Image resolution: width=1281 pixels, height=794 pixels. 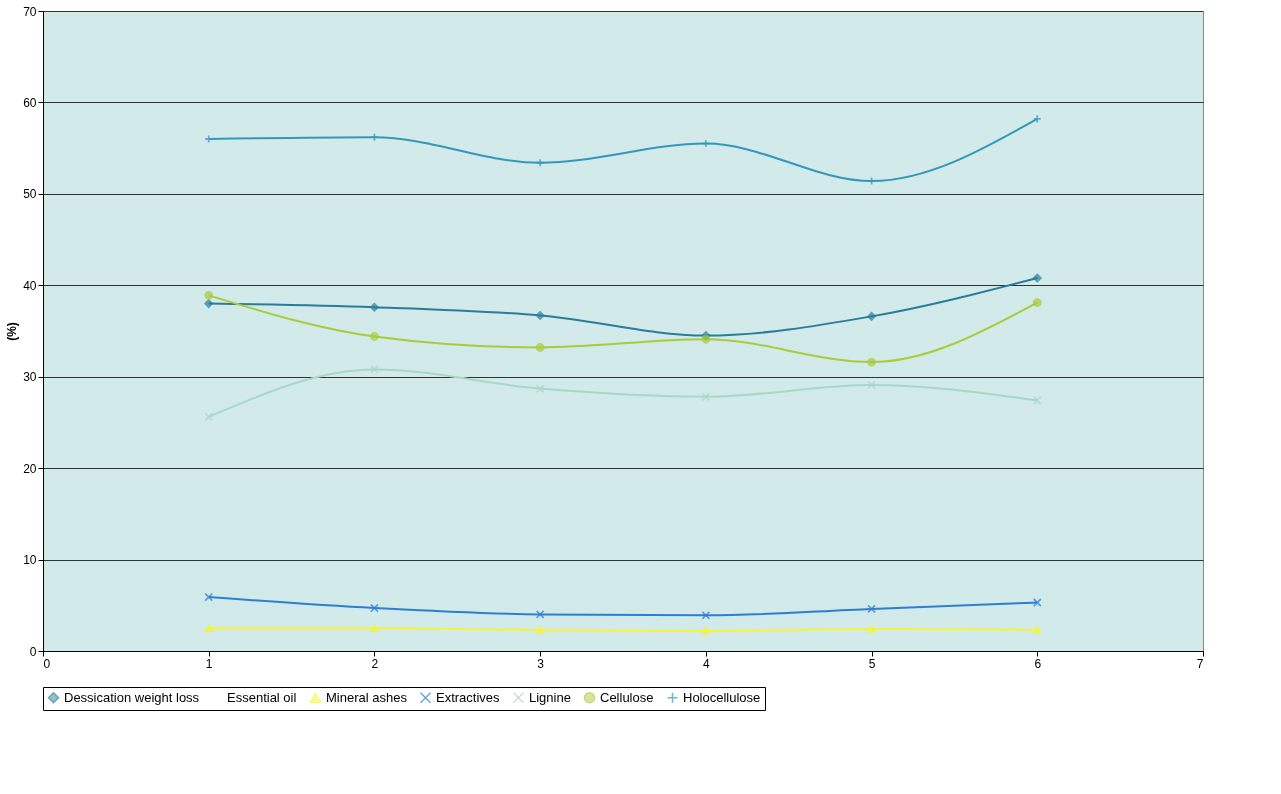 I want to click on x-tick-label: 5, so click(x=872, y=663).